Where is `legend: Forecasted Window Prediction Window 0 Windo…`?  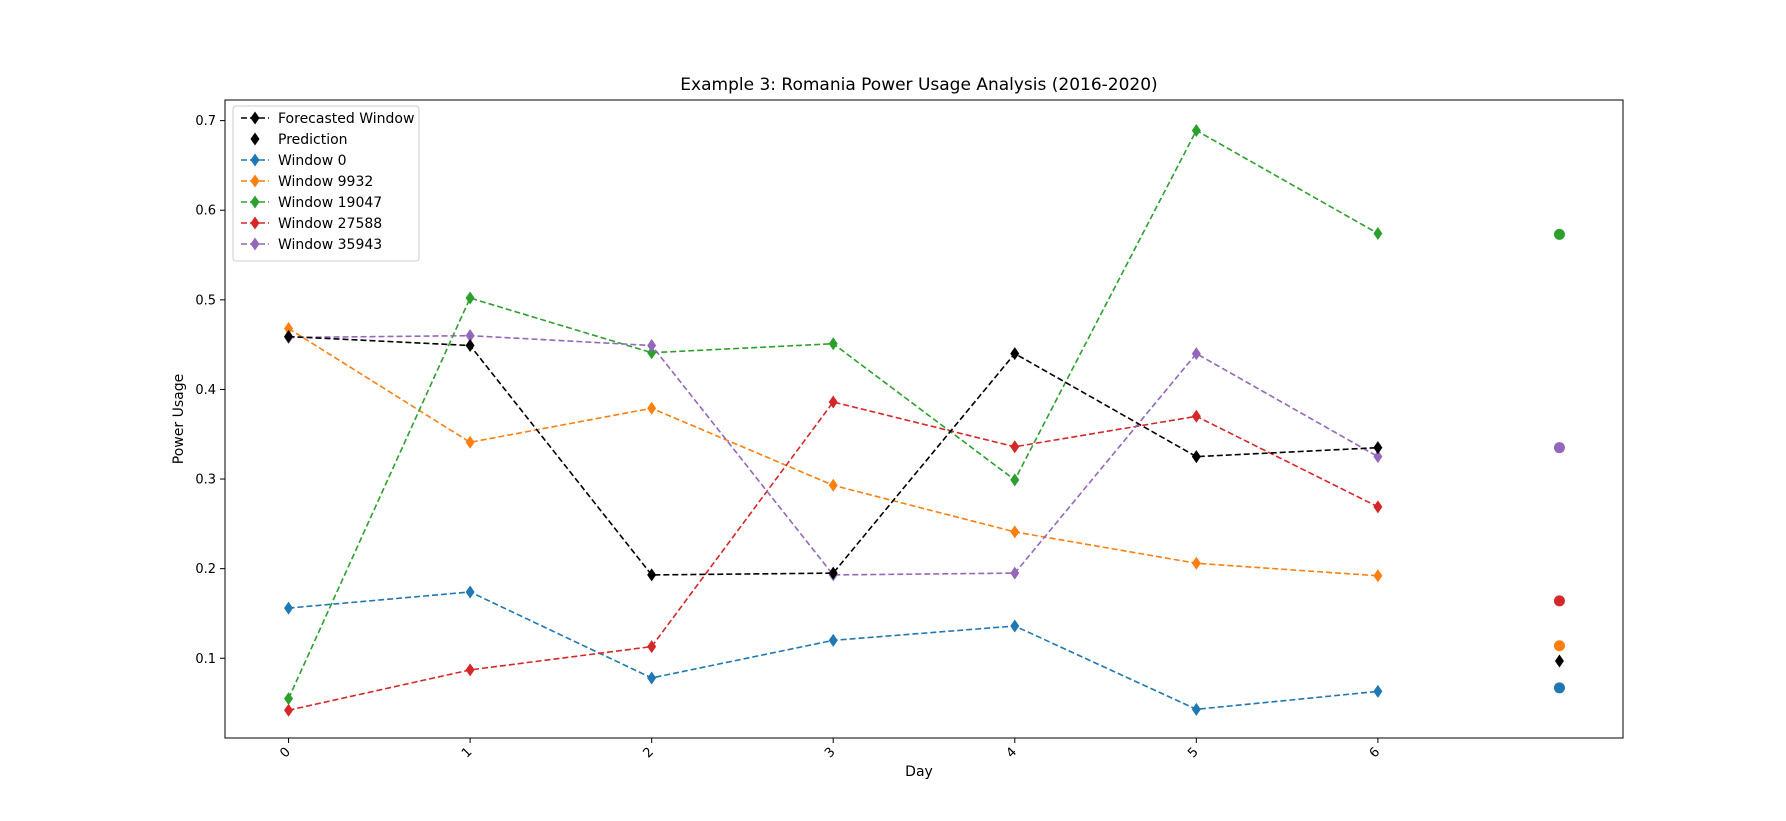
legend: Forecasted Window Prediction Window 0 Windo… is located at coordinates (326, 183).